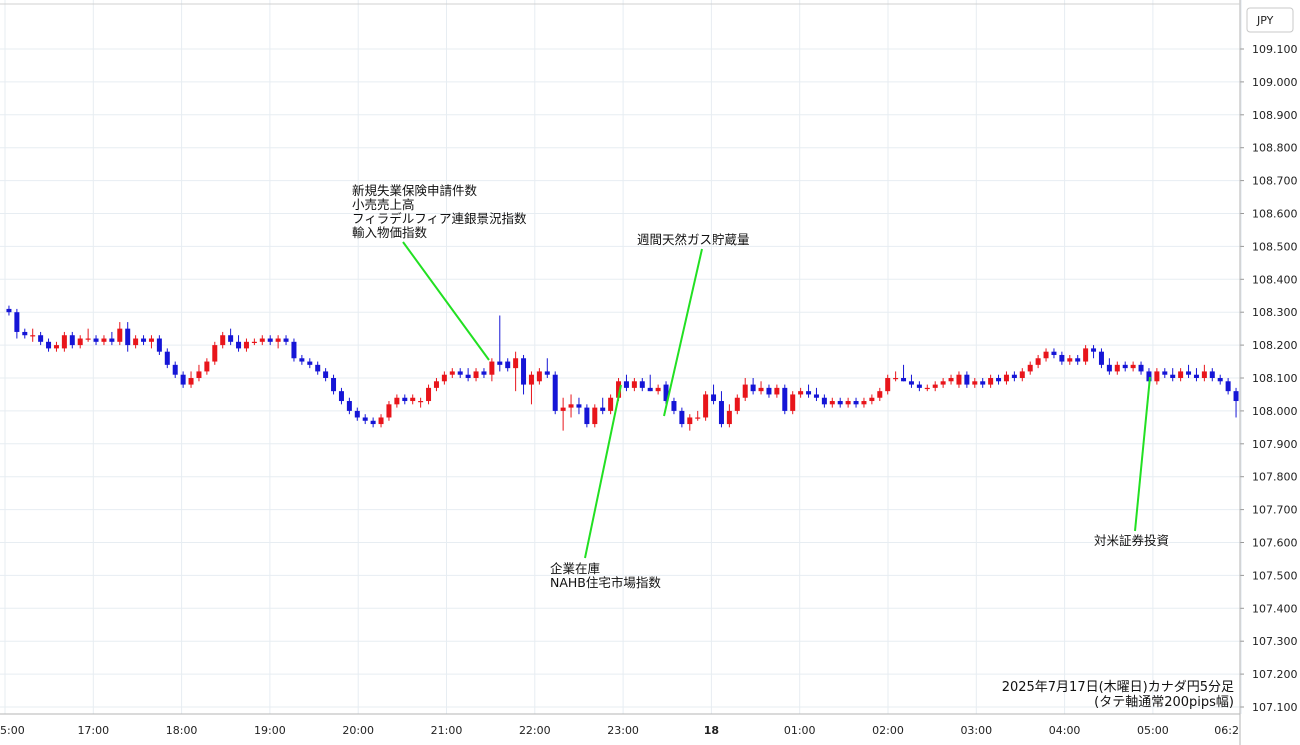 The image size is (1300, 745). I want to click on price-tick-label: 109.000, so click(1275, 82).